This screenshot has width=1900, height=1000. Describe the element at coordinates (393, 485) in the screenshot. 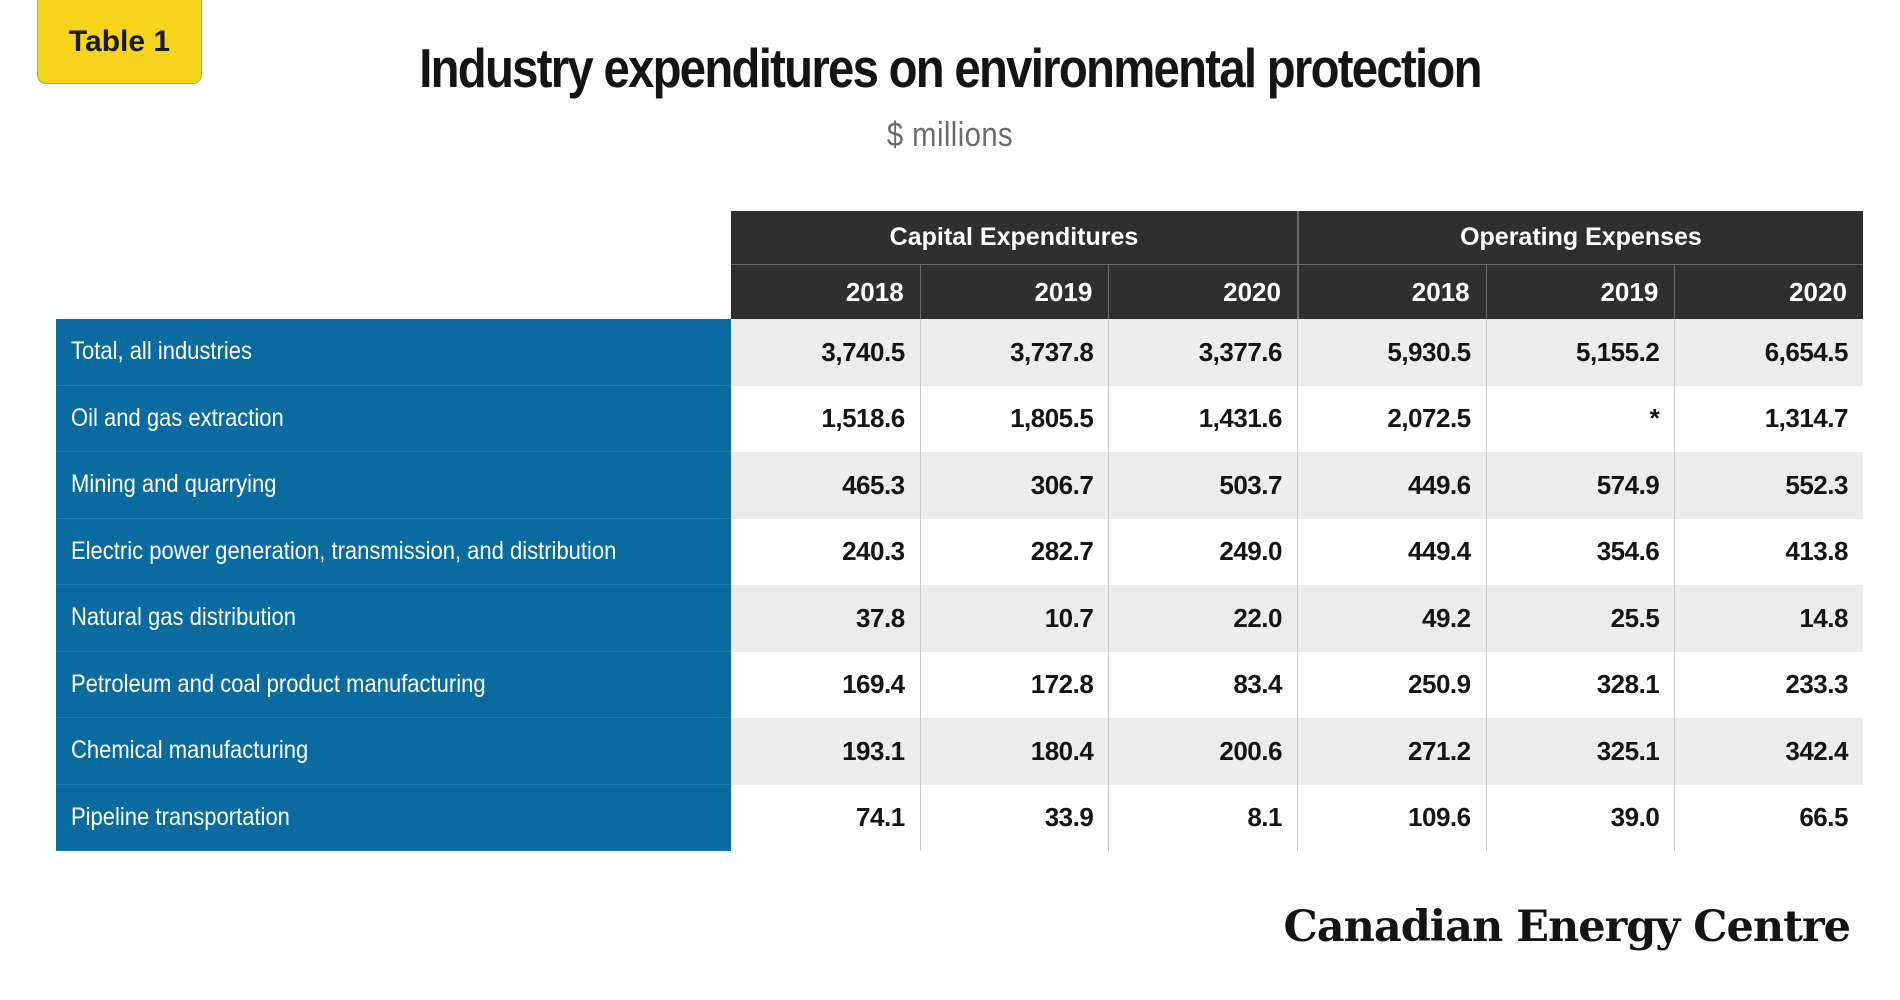

I see `row-label: Mining and quarrying` at that location.